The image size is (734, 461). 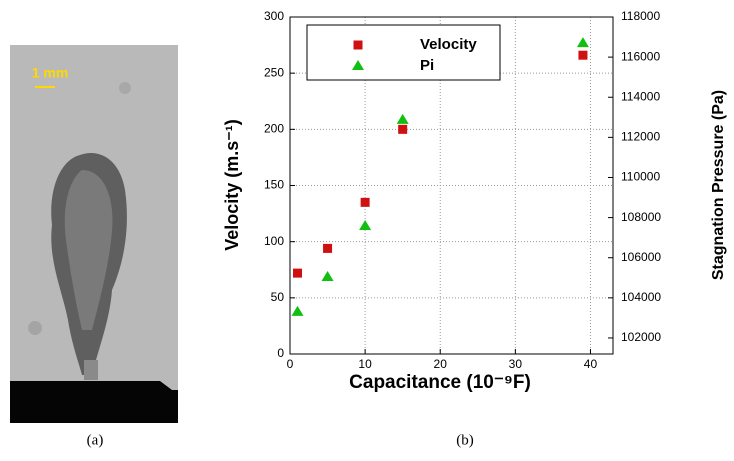 I want to click on y2-tick-label: 108000, so click(x=641, y=217).